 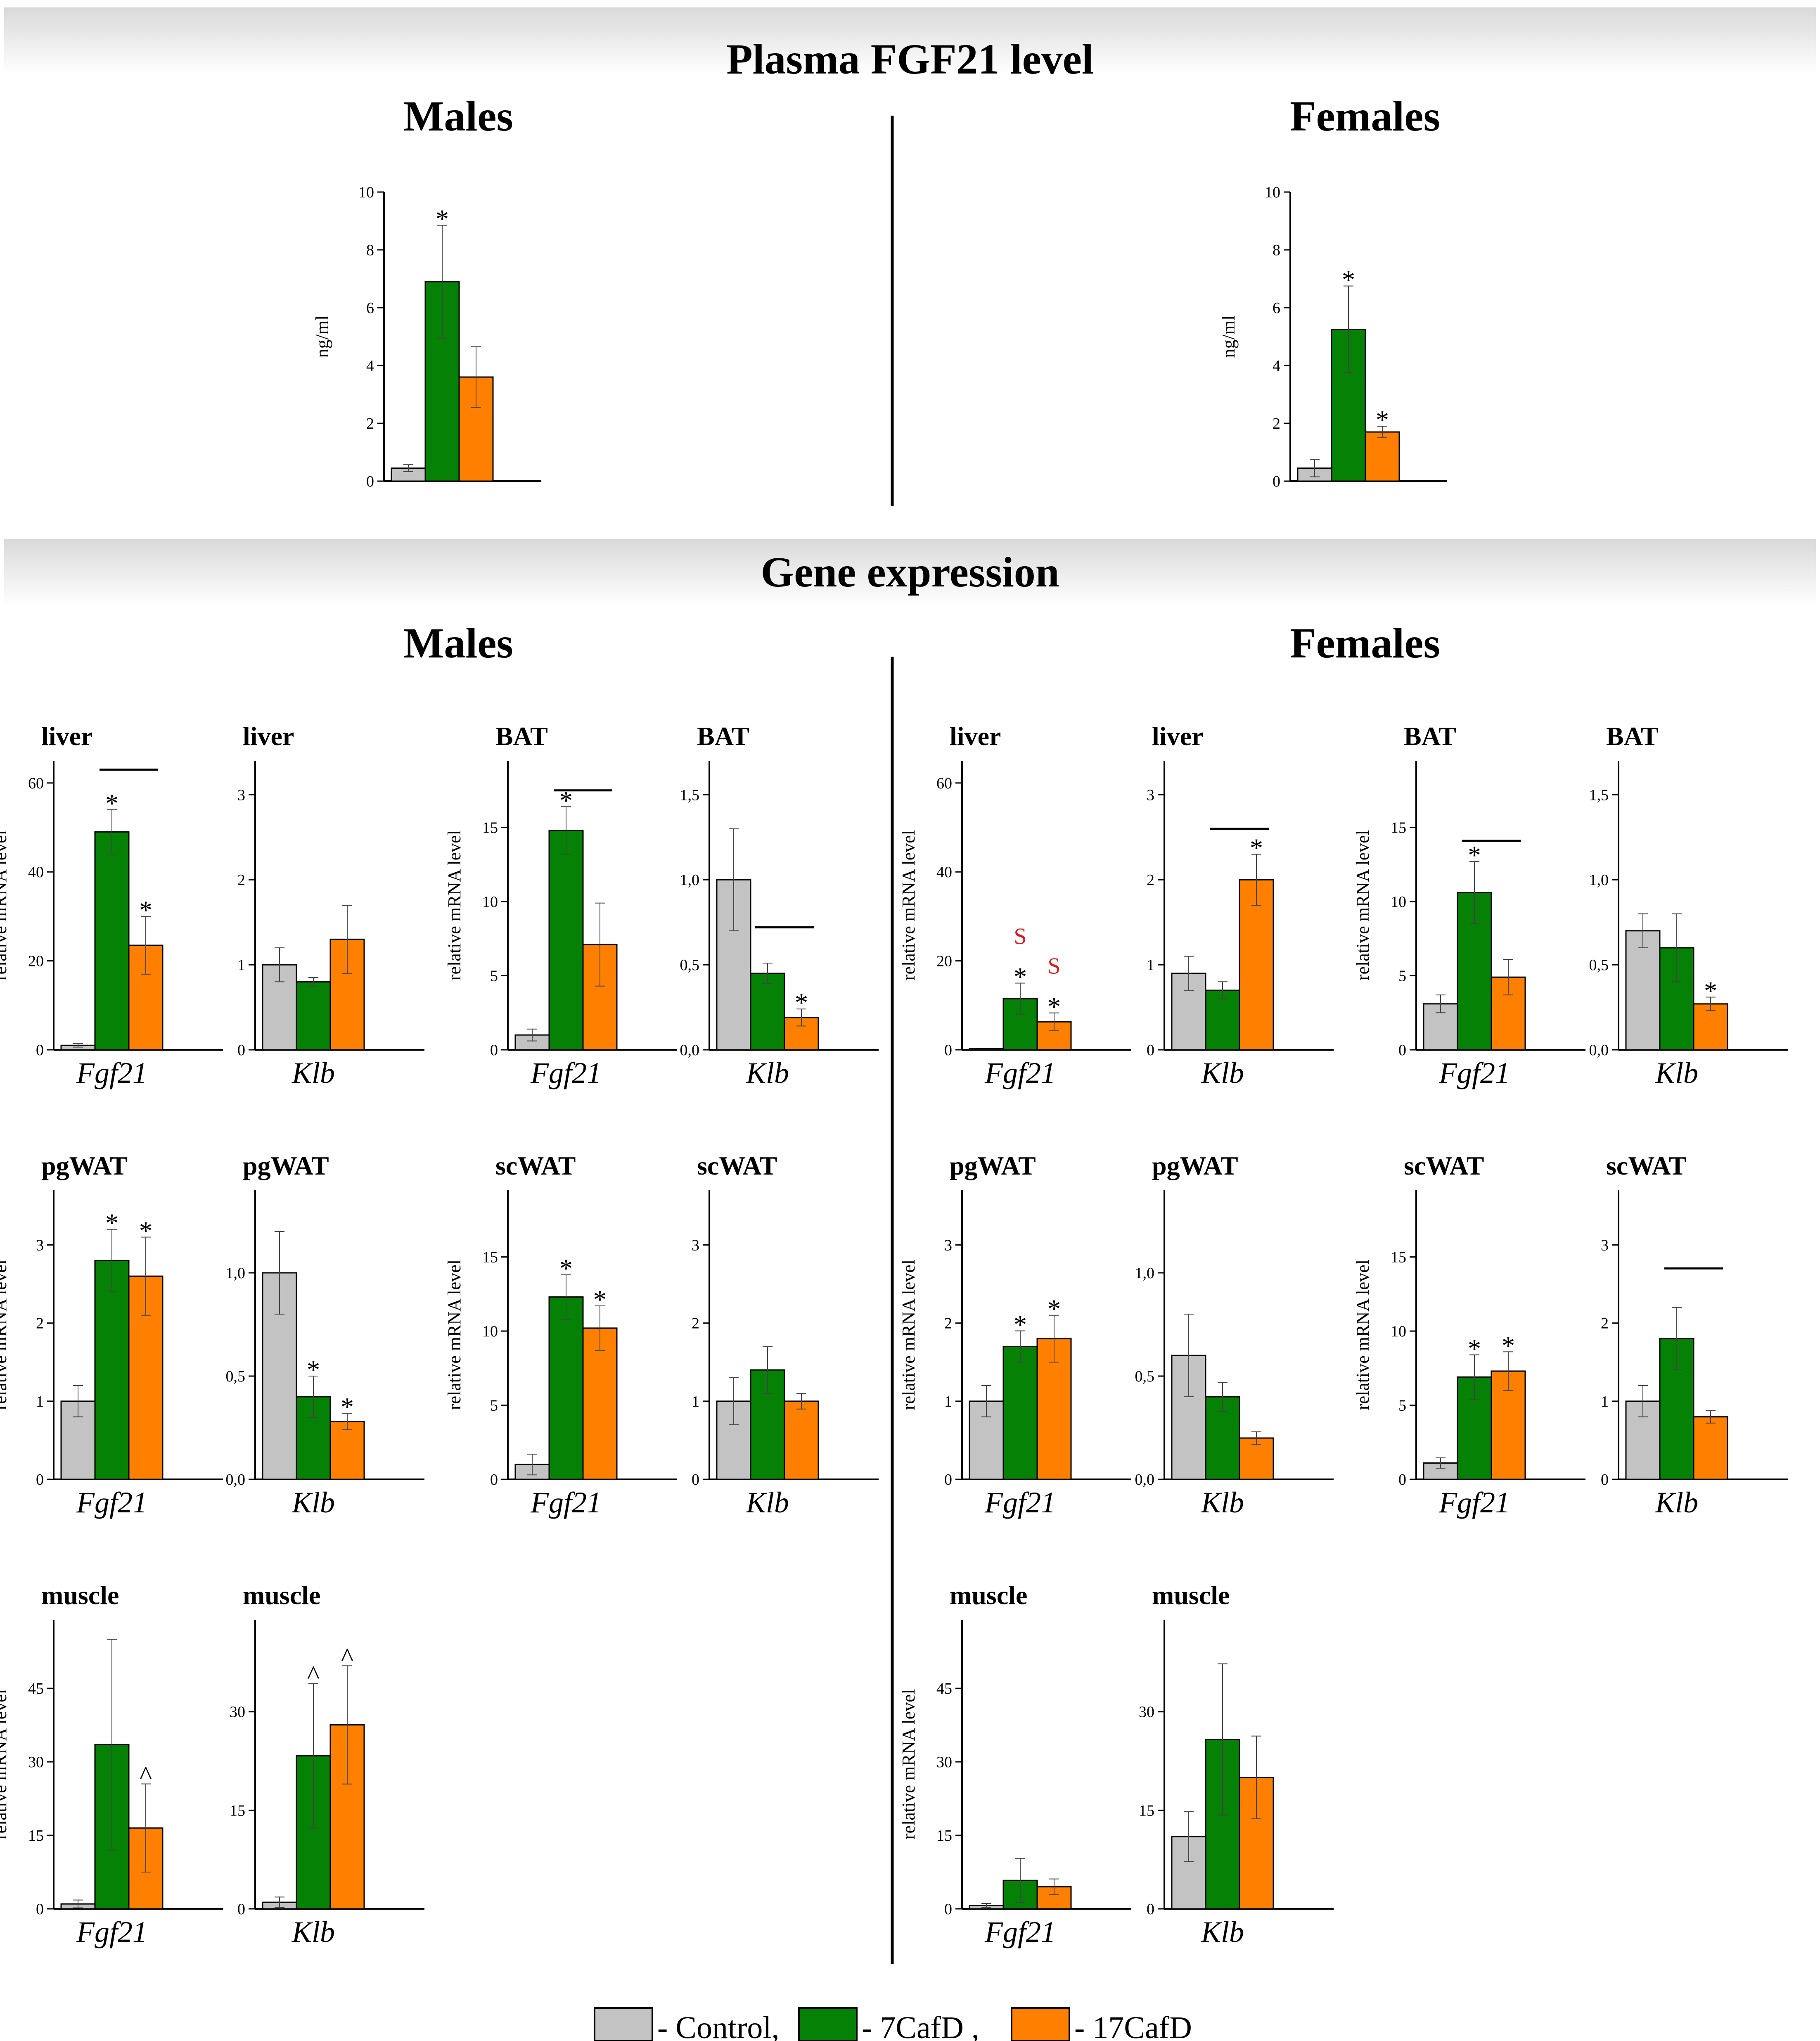 I want to click on panel-title: pgWAT, so click(x=1195, y=1165).